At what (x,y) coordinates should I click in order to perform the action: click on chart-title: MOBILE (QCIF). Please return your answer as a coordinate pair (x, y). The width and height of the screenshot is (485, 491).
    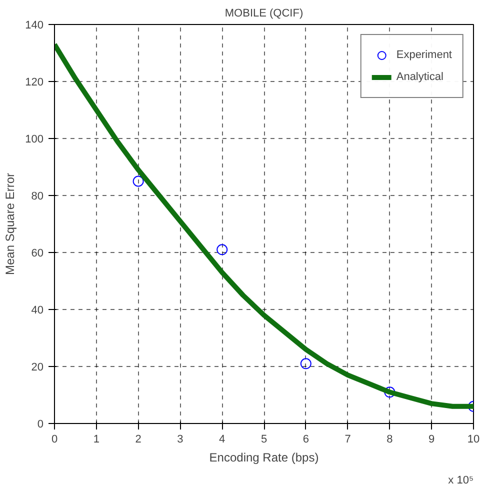
    Looking at the image, I should click on (264, 14).